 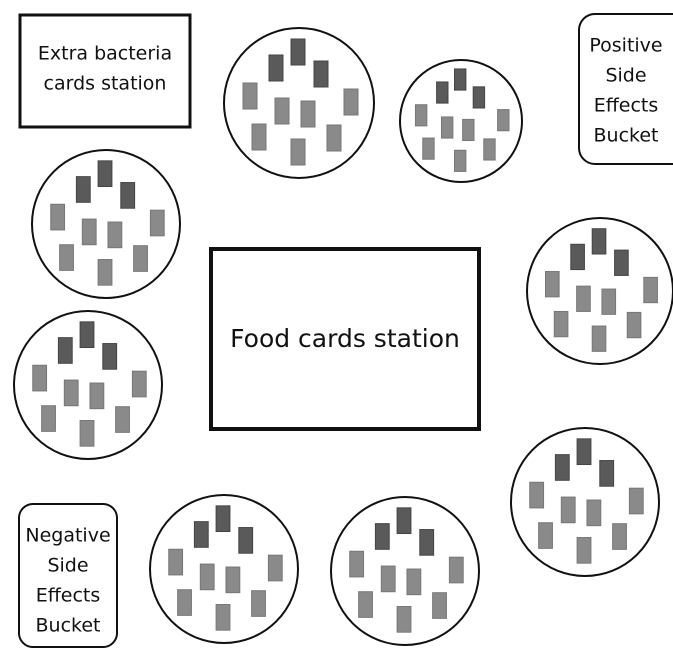 What do you see at coordinates (625, 89) in the screenshot?
I see `positive-bucket` at bounding box center [625, 89].